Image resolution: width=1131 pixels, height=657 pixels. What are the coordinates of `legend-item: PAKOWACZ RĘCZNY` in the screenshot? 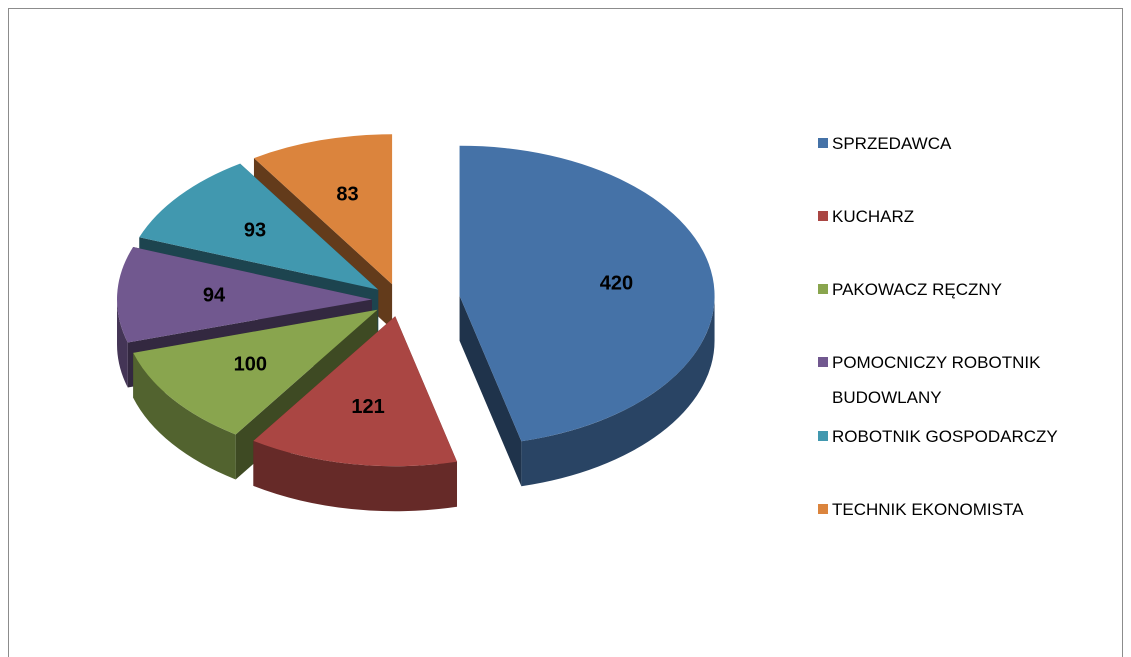 It's located at (968, 289).